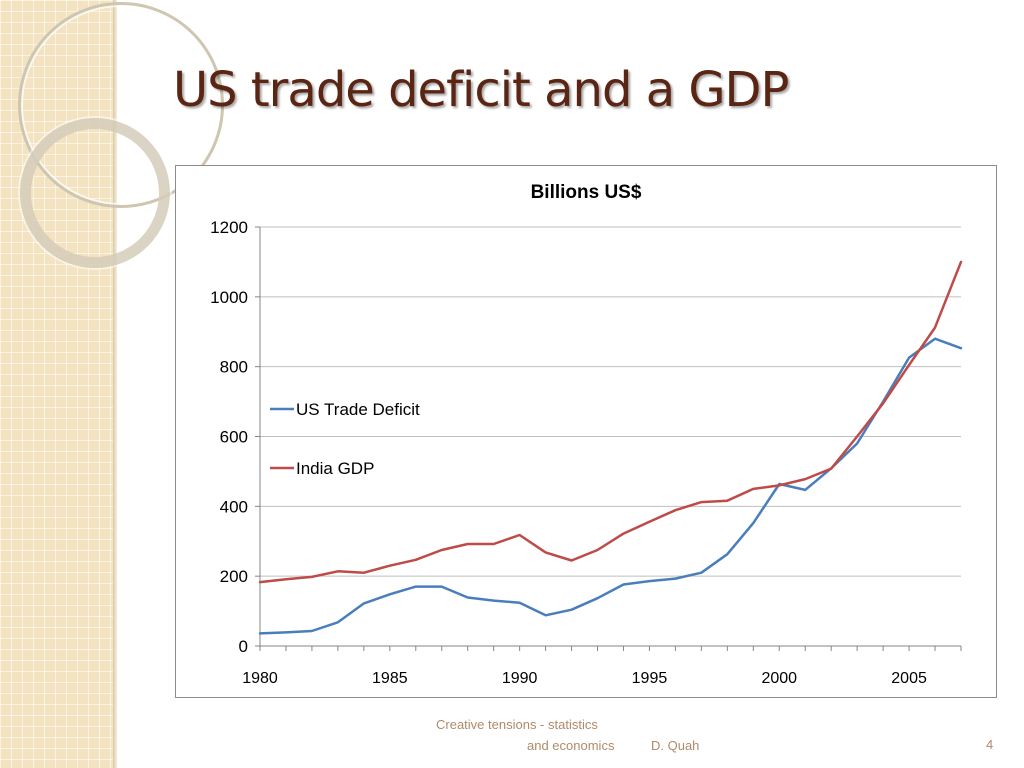  I want to click on footer-course-line1: Creative tensions - statistics, so click(517, 724).